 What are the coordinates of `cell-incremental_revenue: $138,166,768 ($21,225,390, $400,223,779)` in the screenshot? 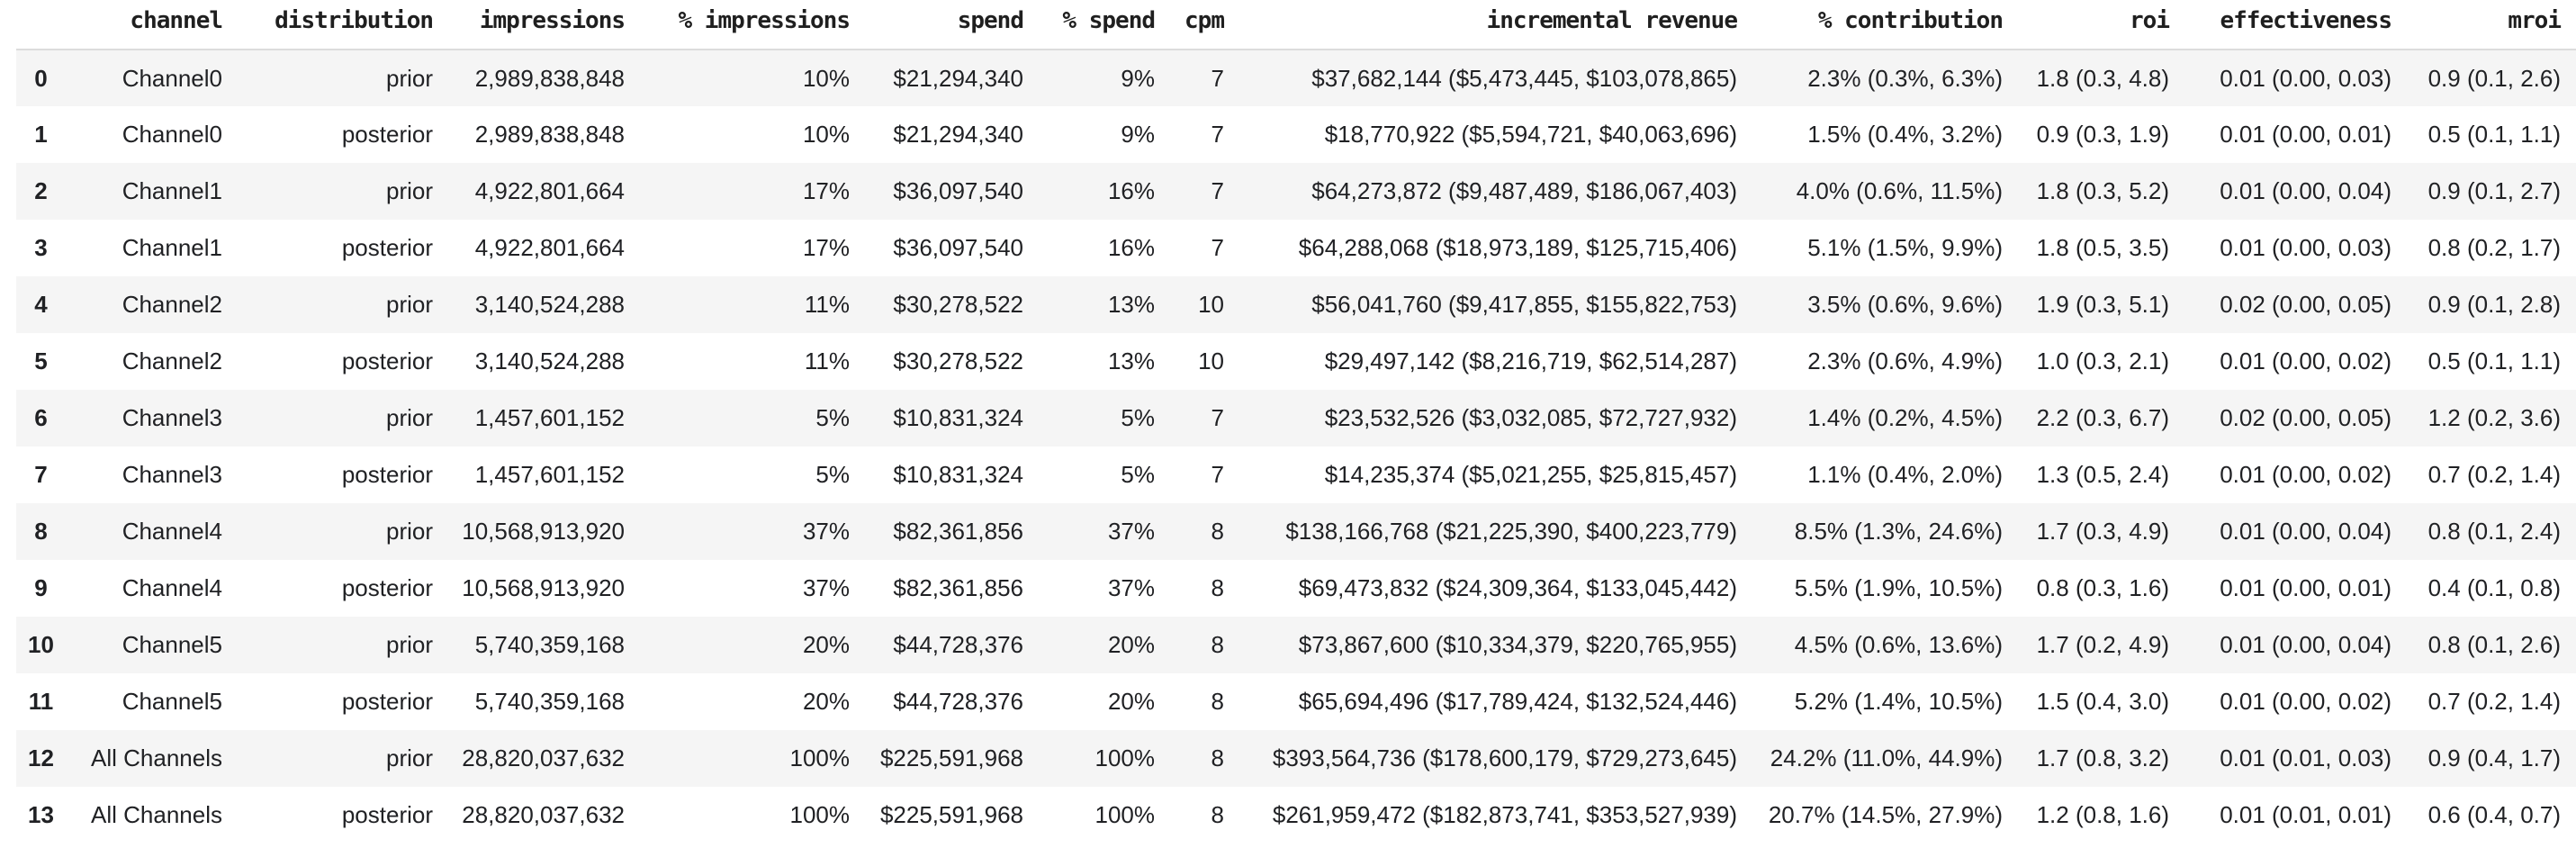 It's located at (1511, 531).